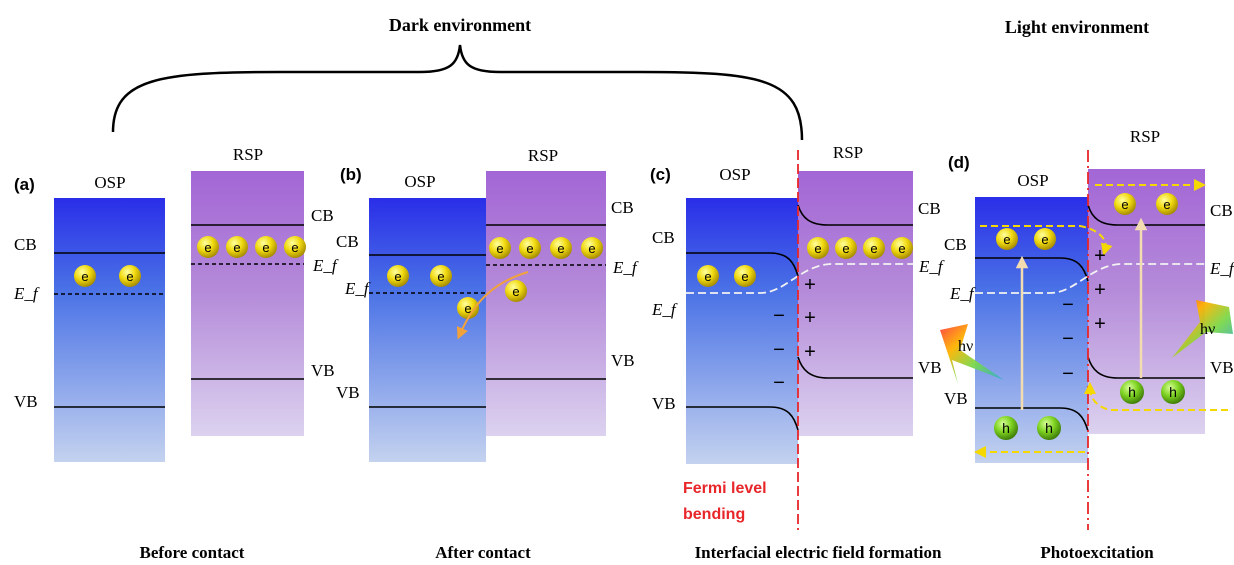 The height and width of the screenshot is (565, 1234). What do you see at coordinates (855, 303) in the screenshot?
I see `panel-c-rsp-block` at bounding box center [855, 303].